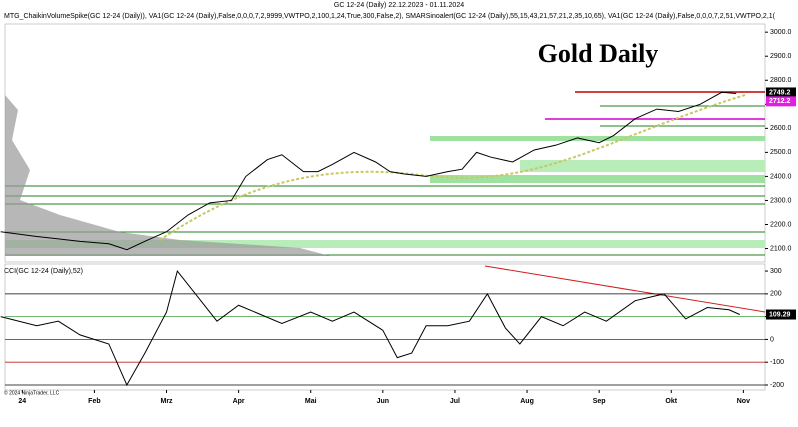 The width and height of the screenshot is (798, 427). What do you see at coordinates (599, 401) in the screenshot?
I see `x-tick-label: Sep` at bounding box center [599, 401].